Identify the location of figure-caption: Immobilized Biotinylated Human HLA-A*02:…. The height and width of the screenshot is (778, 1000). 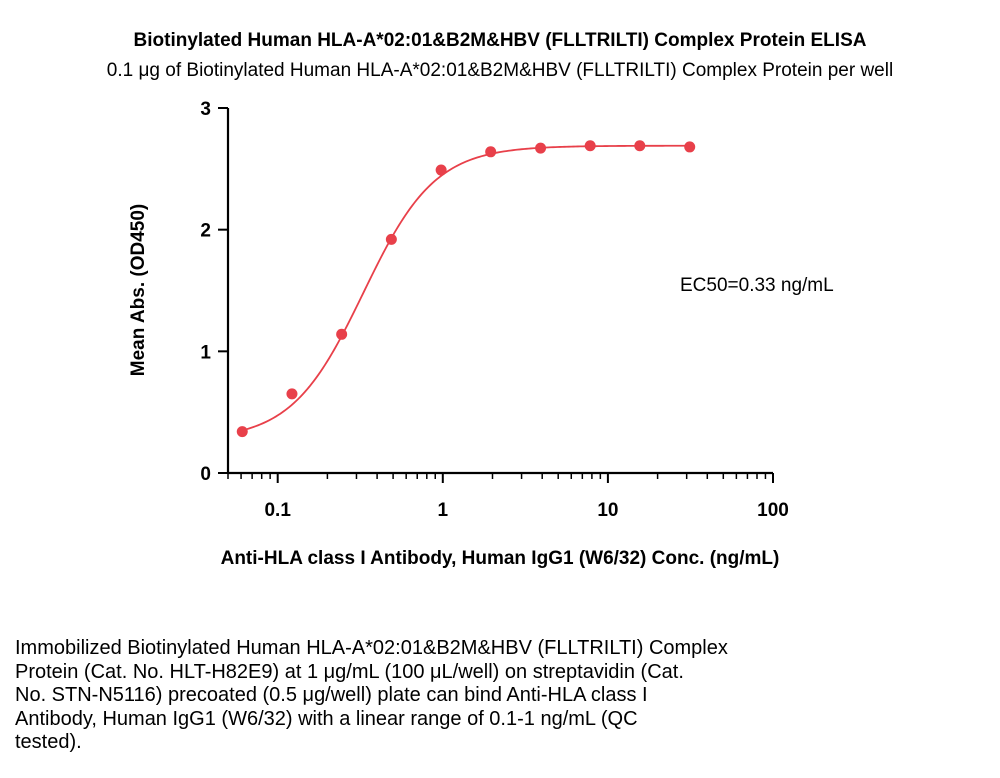
(455, 696).